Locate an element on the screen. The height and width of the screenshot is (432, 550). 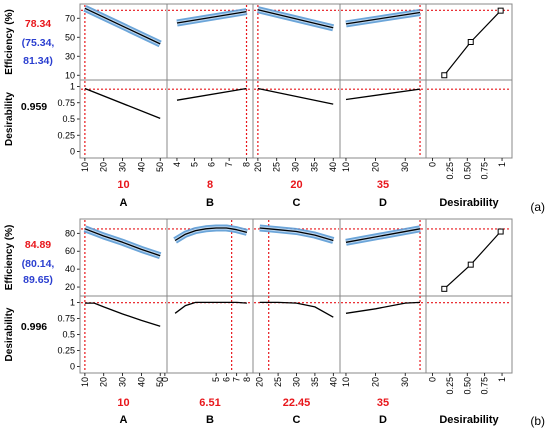
factor-setting-value: 22.45 is located at coordinates (297, 403).